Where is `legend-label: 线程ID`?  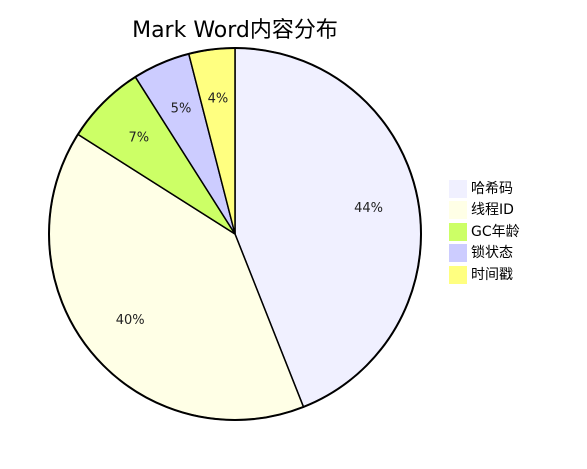 legend-label: 线程ID is located at coordinates (492, 210).